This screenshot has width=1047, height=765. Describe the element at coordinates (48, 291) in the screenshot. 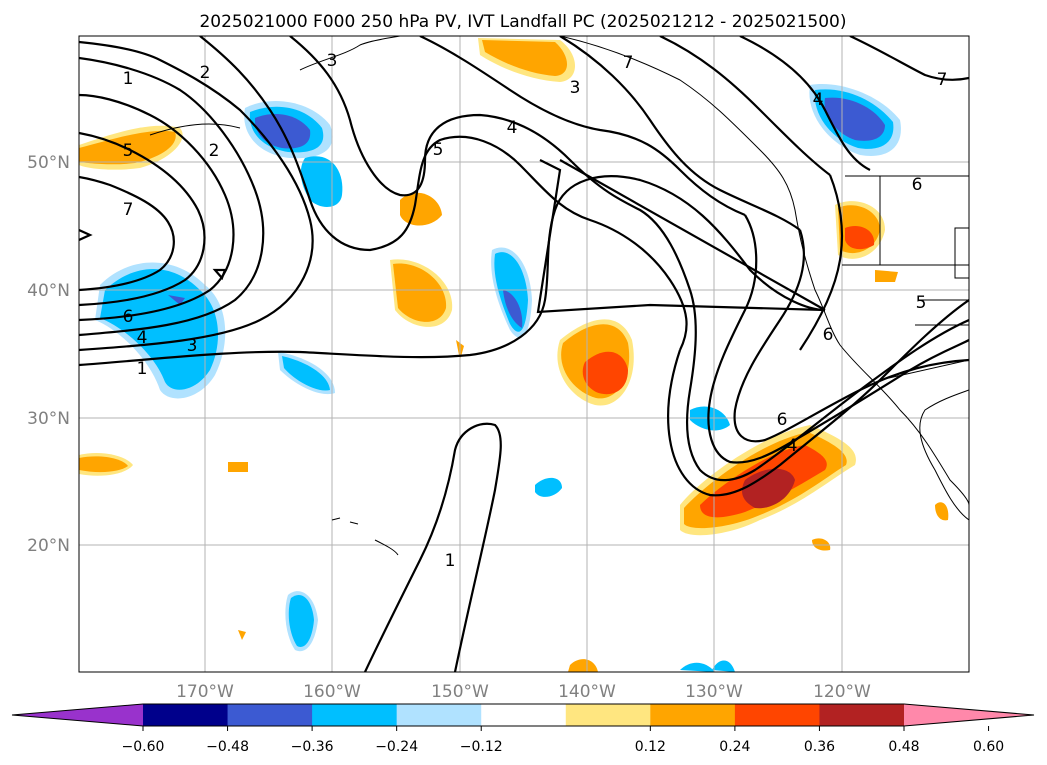

I see `lat-label: 40°N` at that location.